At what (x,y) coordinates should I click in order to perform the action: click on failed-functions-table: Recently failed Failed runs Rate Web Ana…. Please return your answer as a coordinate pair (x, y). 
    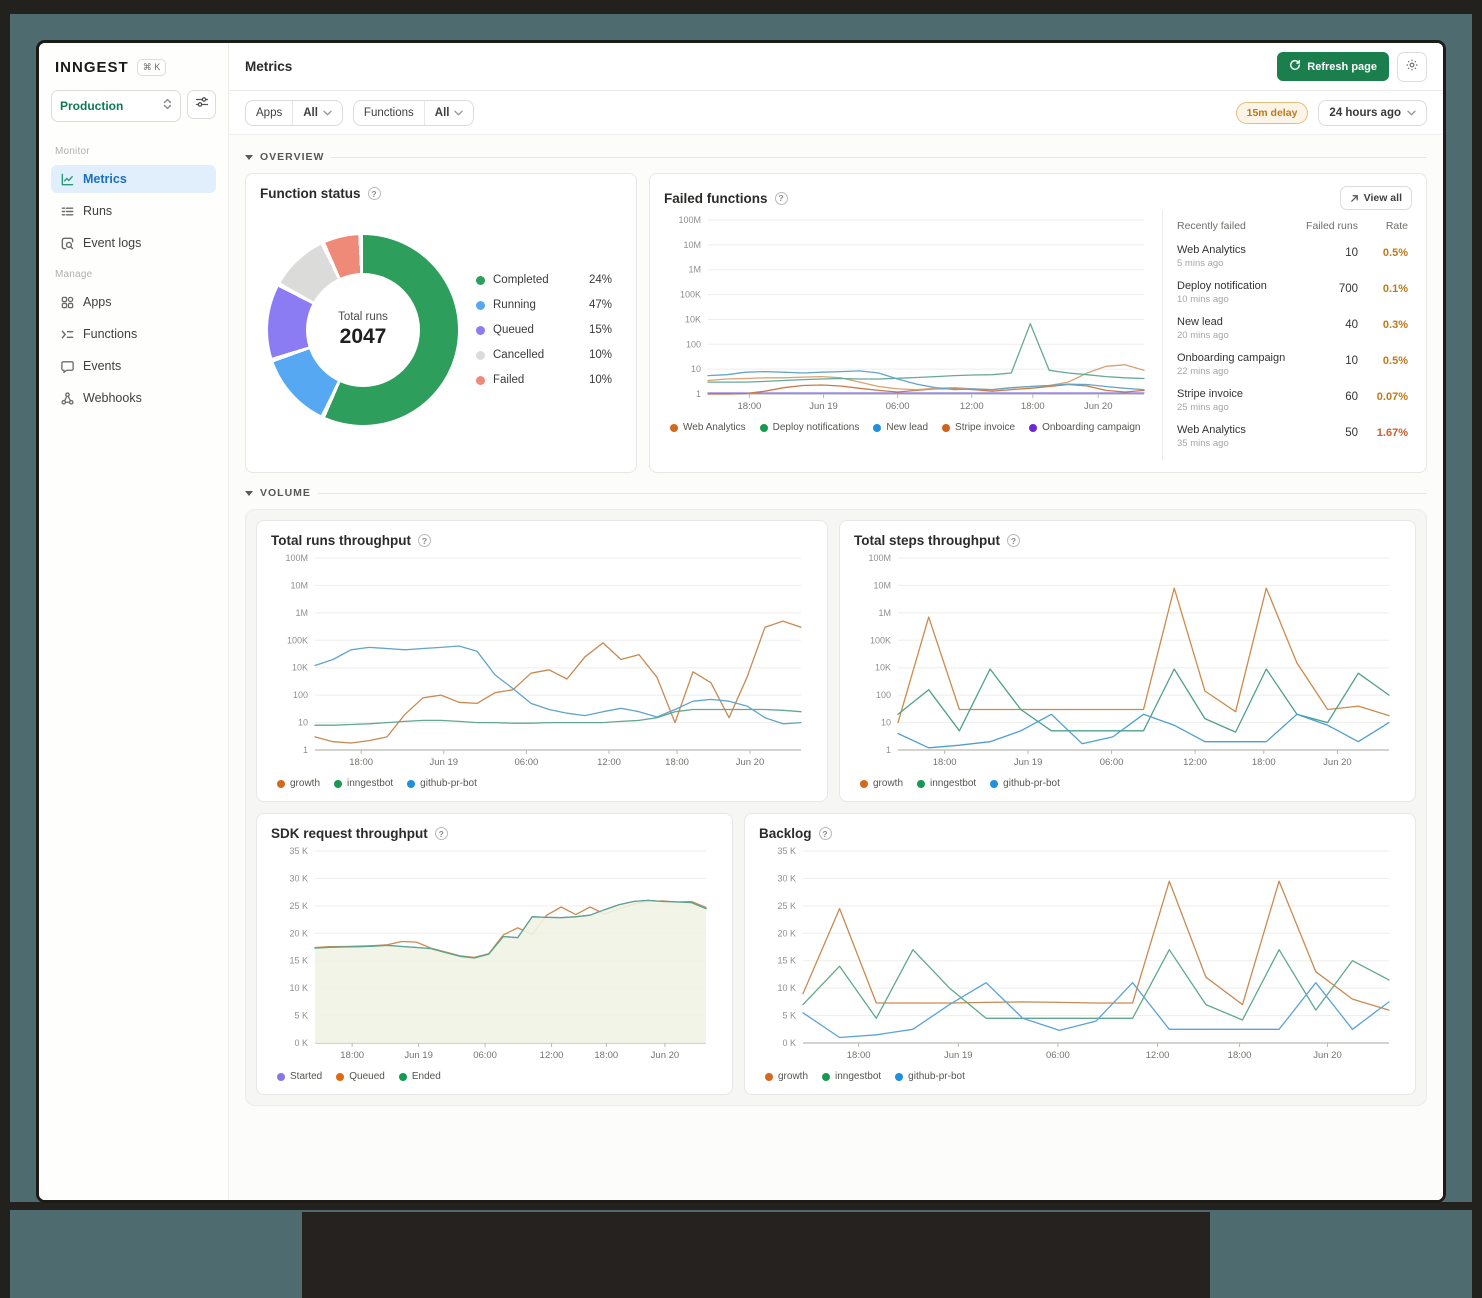
    Looking at the image, I should click on (1292, 336).